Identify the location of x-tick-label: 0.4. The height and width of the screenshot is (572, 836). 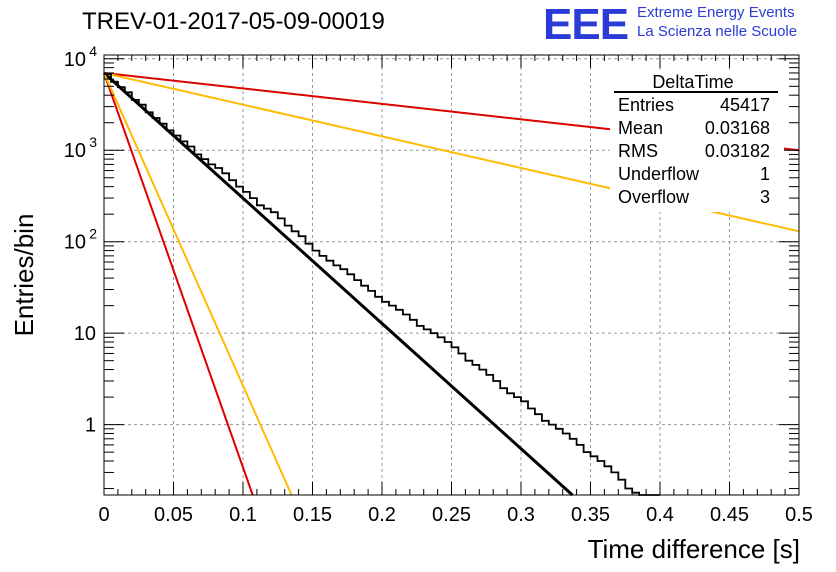
(660, 515).